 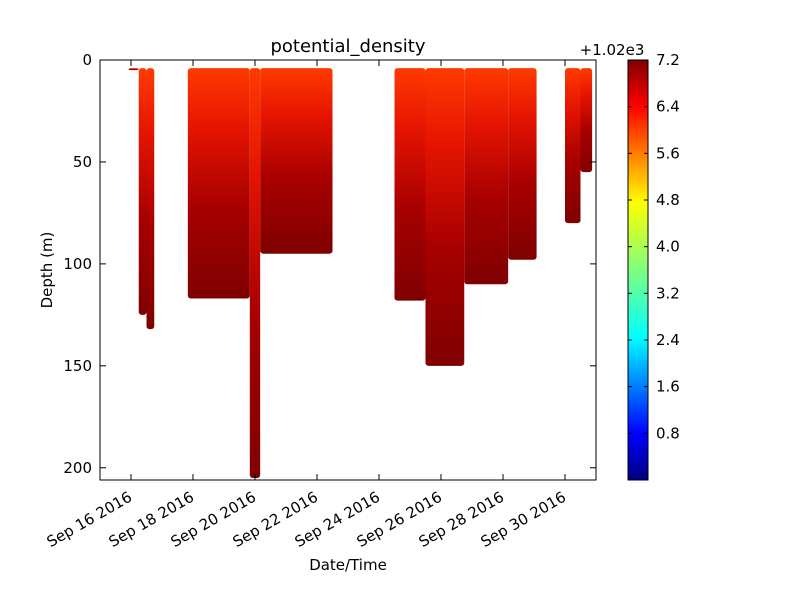 I want to click on y-tick-label: 100, so click(x=77, y=264).